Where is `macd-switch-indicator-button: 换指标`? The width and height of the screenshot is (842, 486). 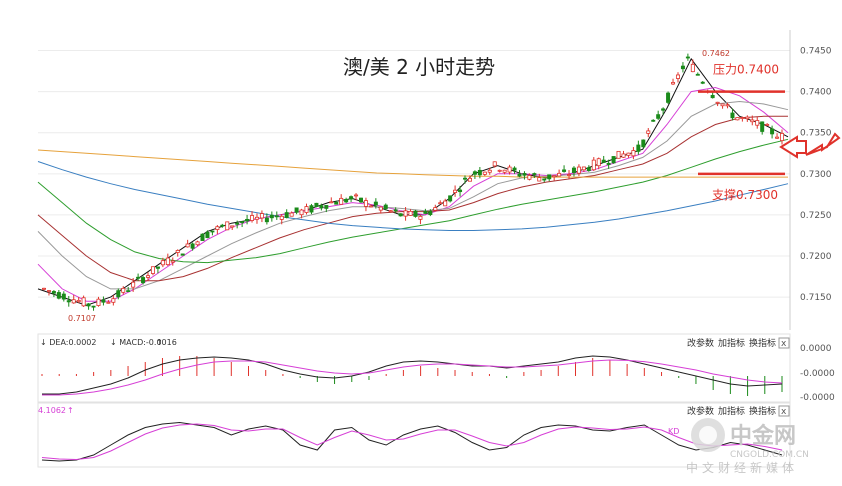 macd-switch-indicator-button: 换指标 is located at coordinates (762, 343).